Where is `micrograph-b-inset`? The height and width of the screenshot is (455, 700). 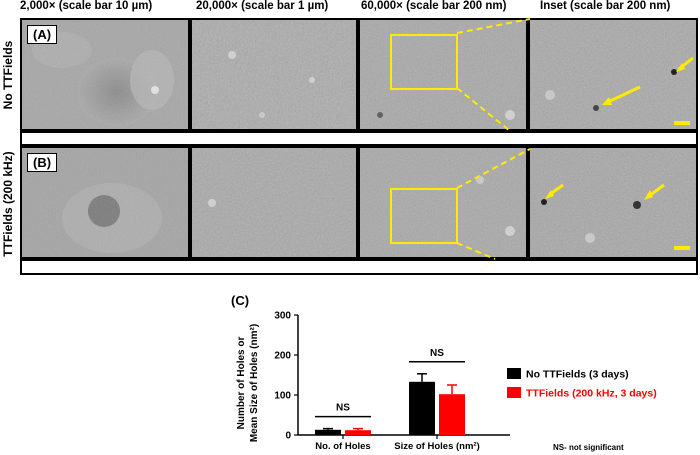
micrograph-b-inset is located at coordinates (613, 202).